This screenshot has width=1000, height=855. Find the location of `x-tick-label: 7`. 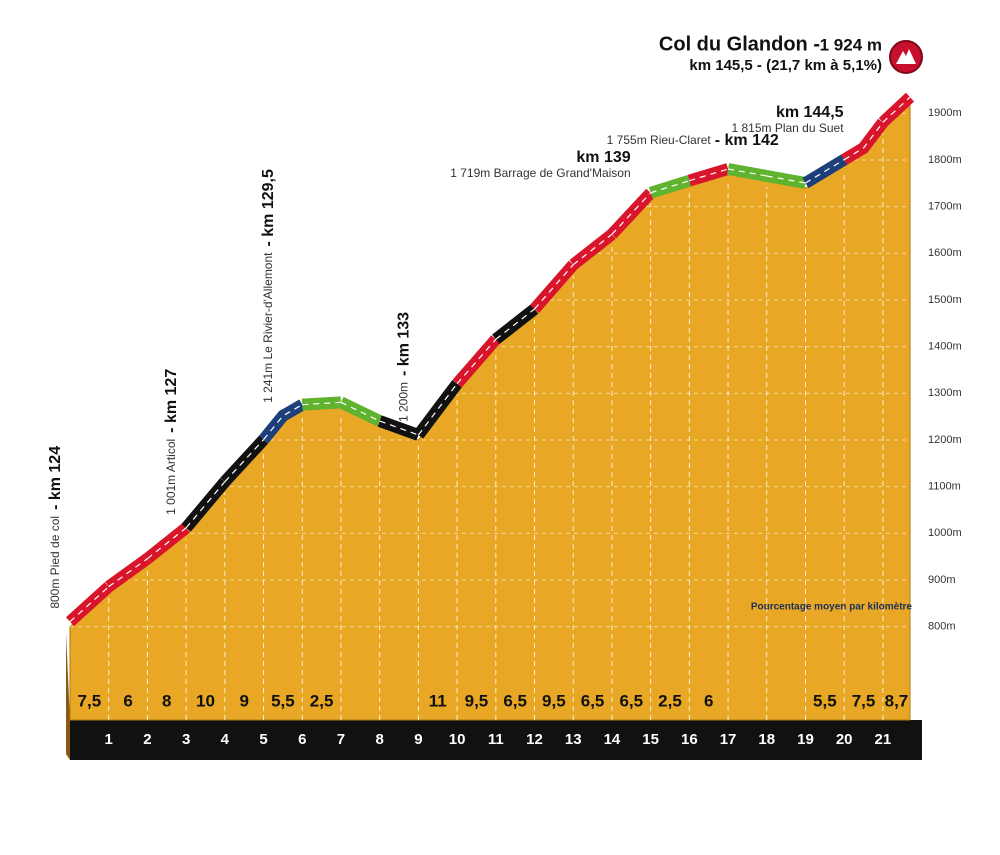

x-tick-label: 7 is located at coordinates (341, 739).